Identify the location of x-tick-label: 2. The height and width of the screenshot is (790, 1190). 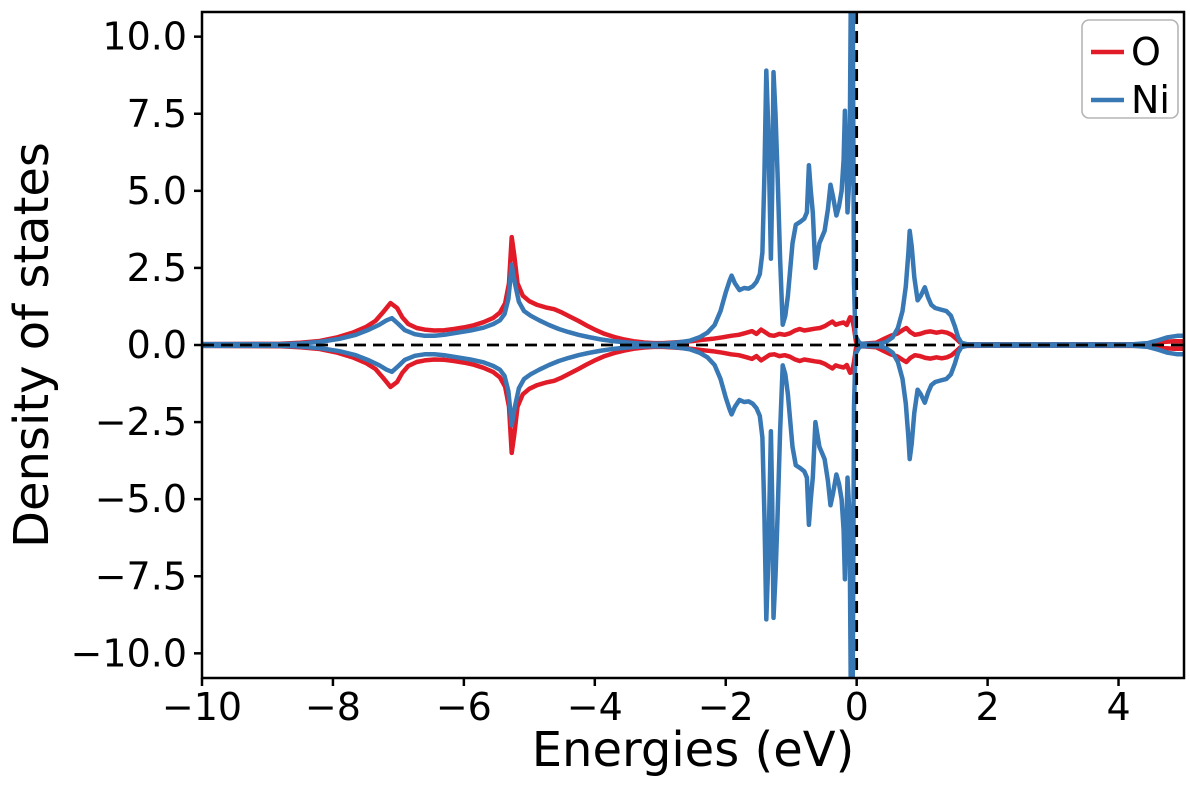
(988, 707).